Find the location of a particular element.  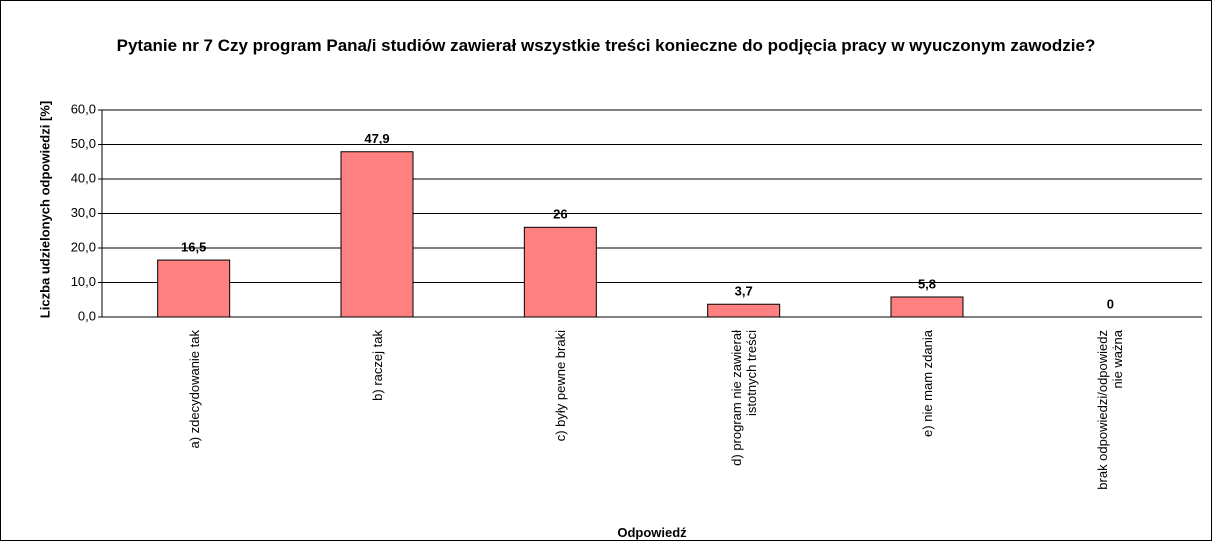

data-label: 16,5 is located at coordinates (193, 247).